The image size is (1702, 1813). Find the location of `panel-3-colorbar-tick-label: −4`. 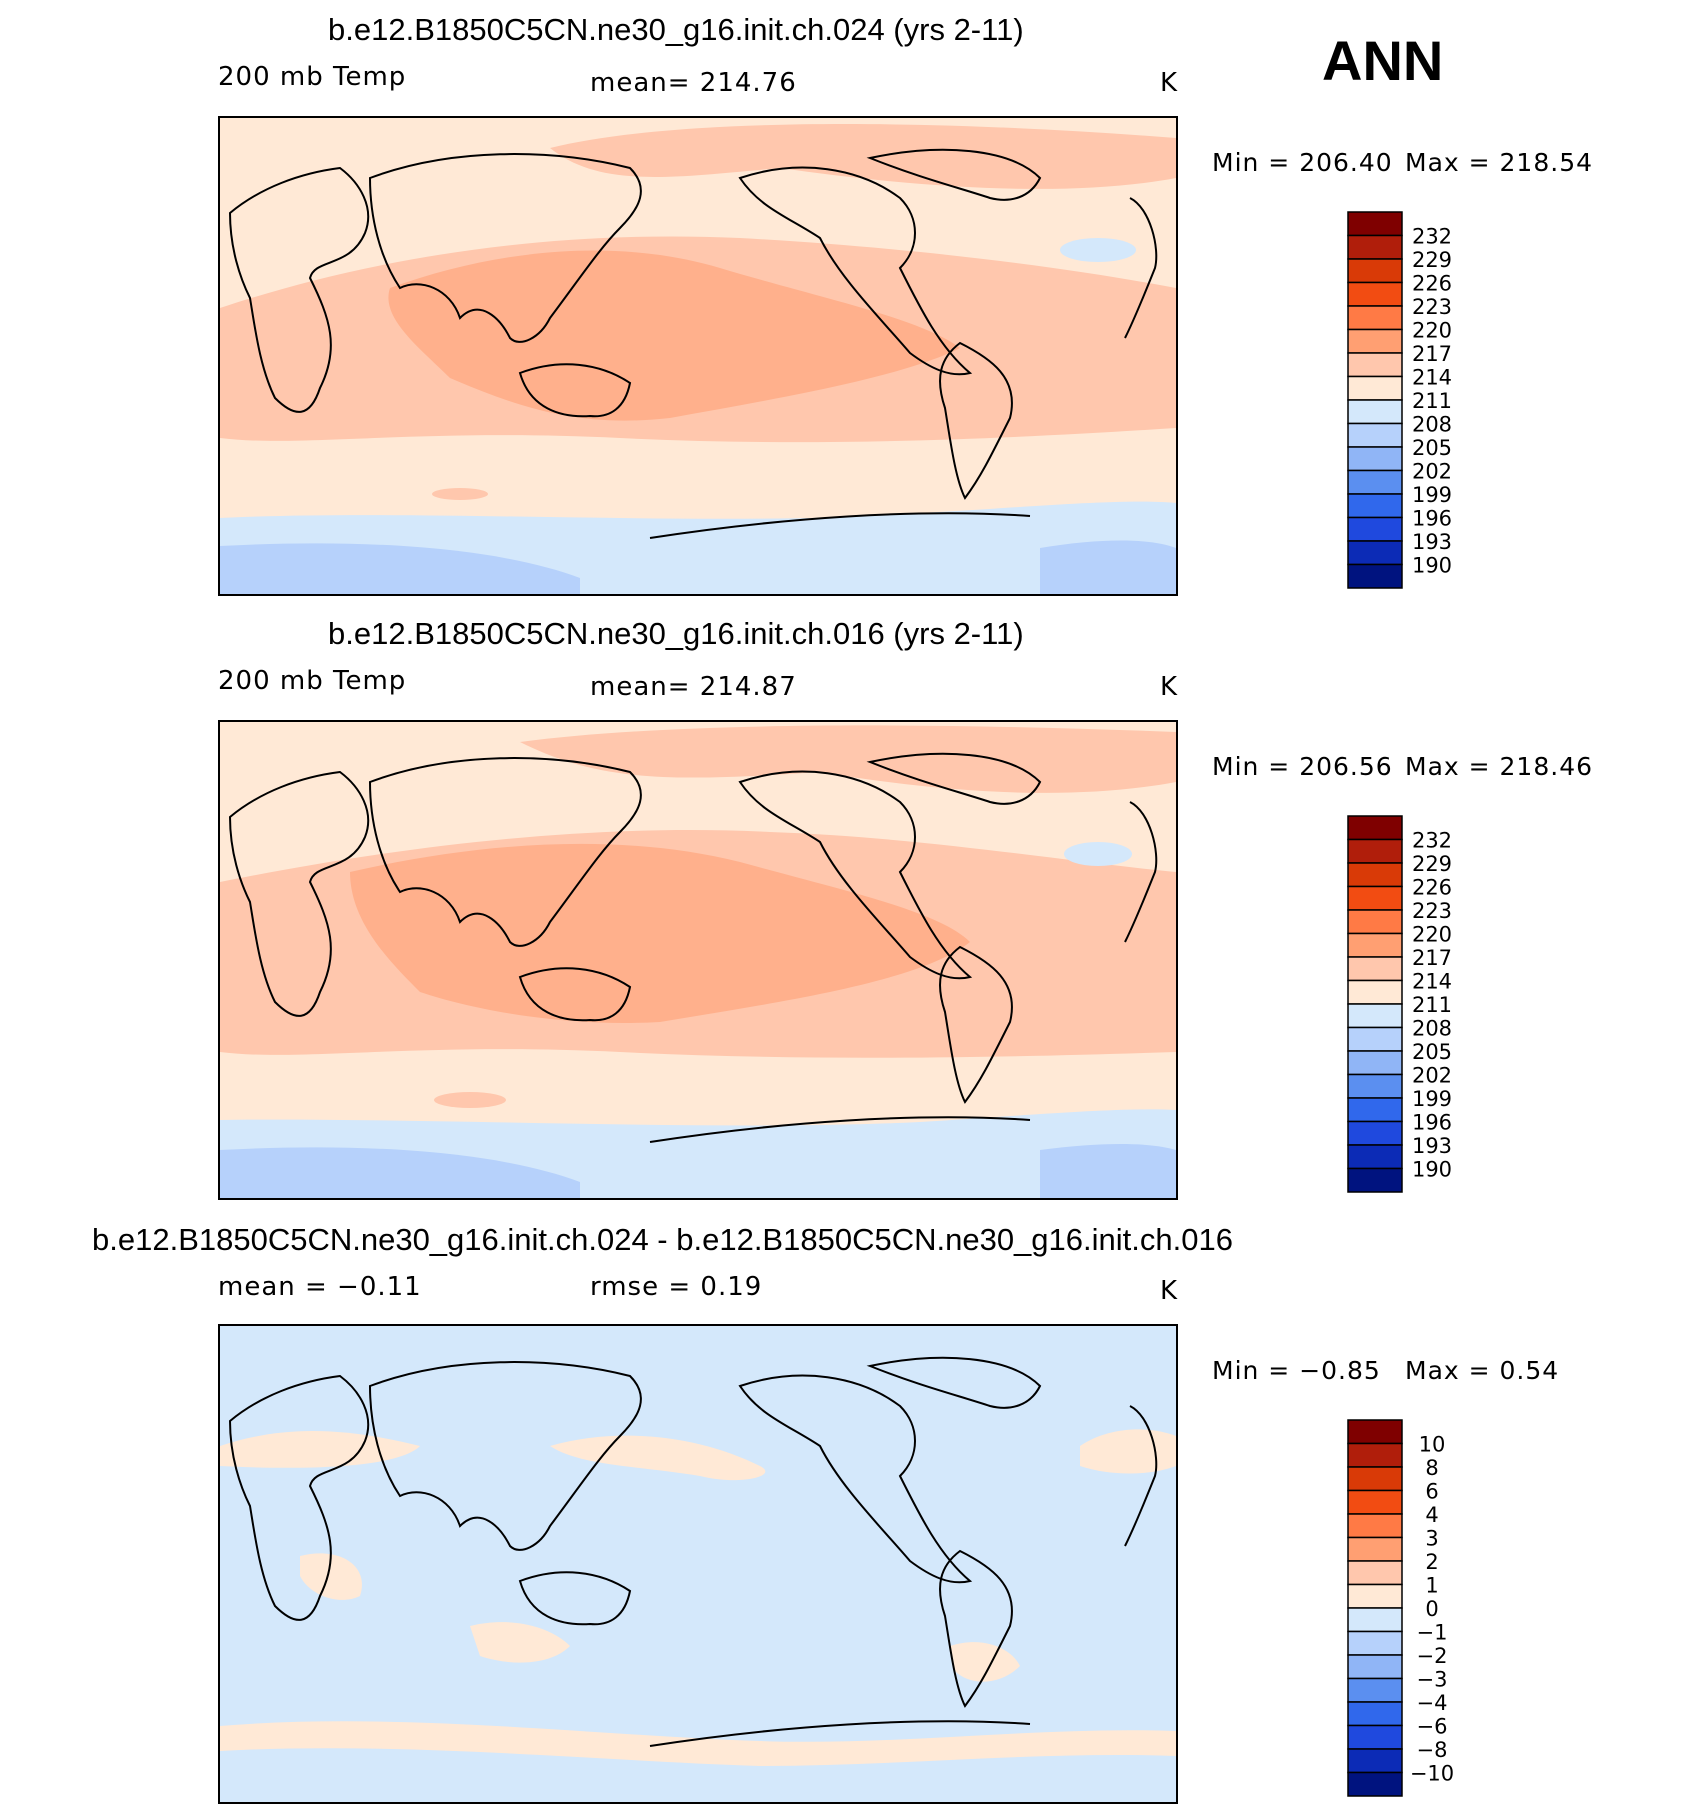

panel-3-colorbar-tick-label: −4 is located at coordinates (1432, 1703).